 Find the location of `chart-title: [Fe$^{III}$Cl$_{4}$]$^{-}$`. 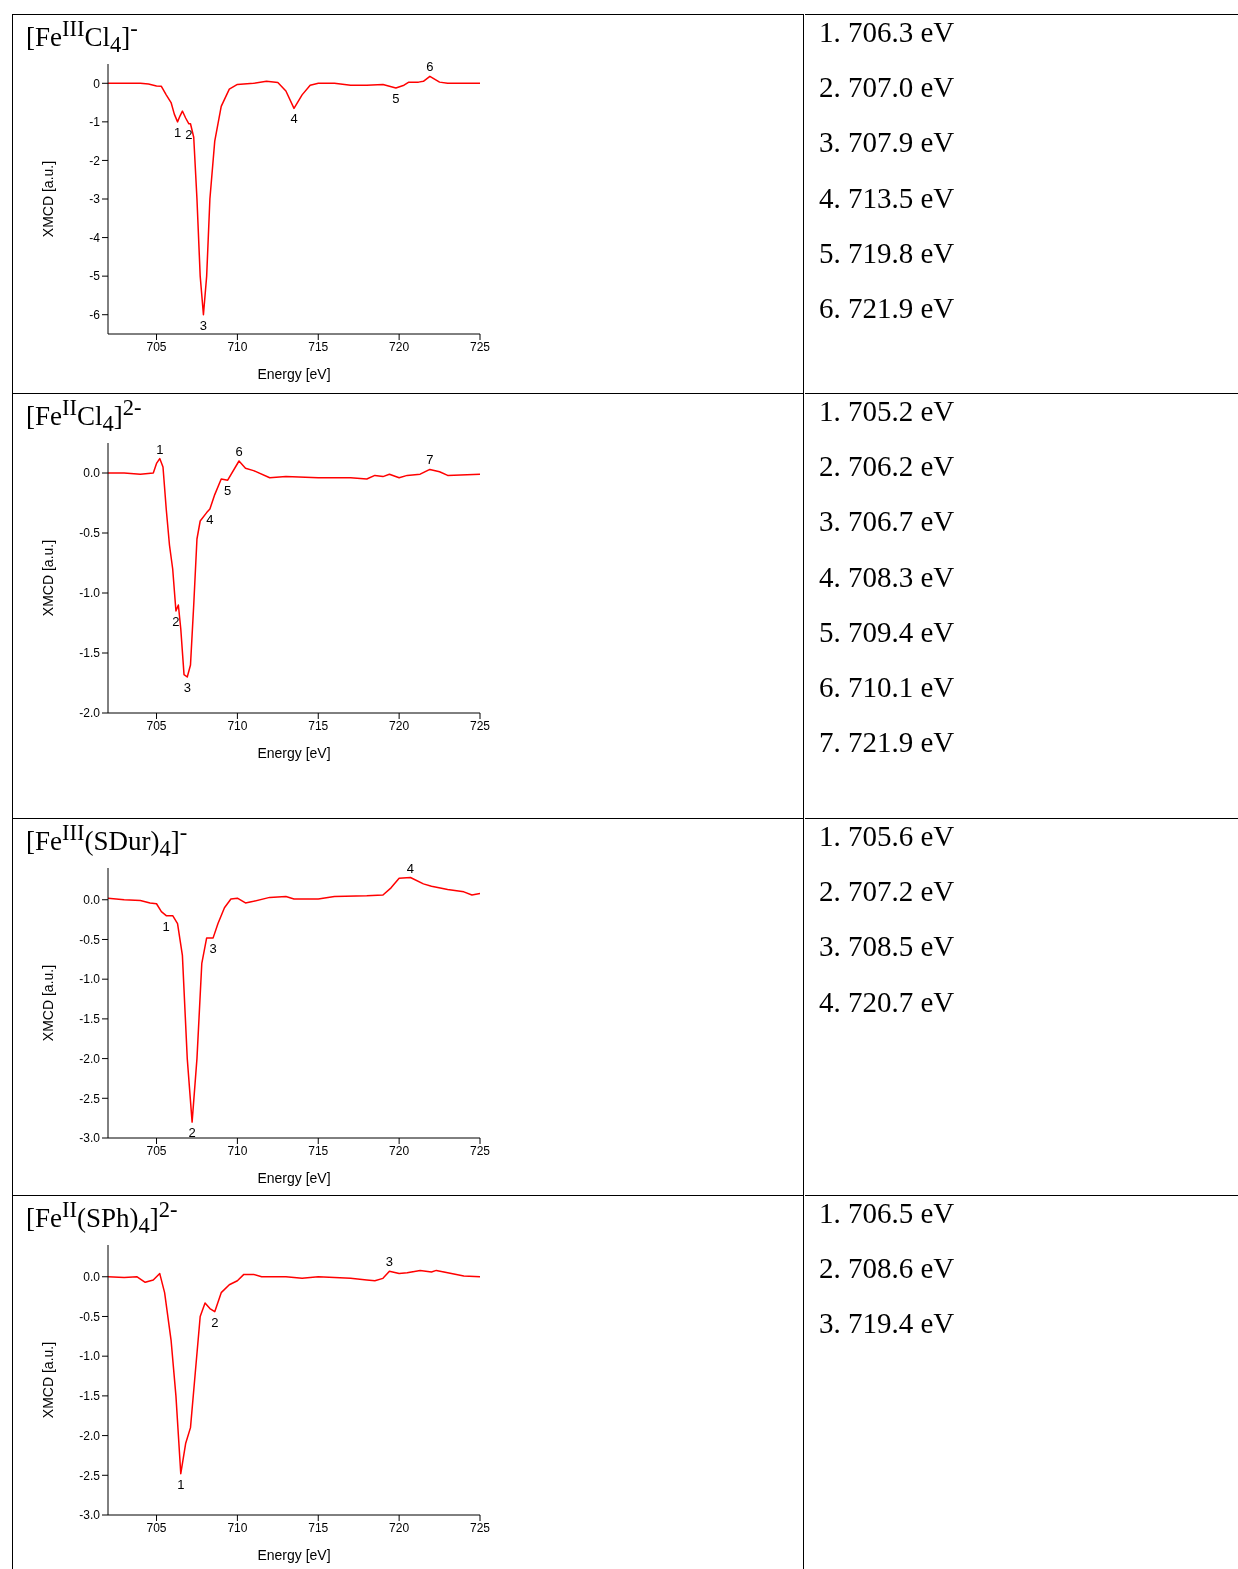

chart-title: [Fe$^{III}$Cl$_{4}$]$^{-}$ is located at coordinates (82, 37).